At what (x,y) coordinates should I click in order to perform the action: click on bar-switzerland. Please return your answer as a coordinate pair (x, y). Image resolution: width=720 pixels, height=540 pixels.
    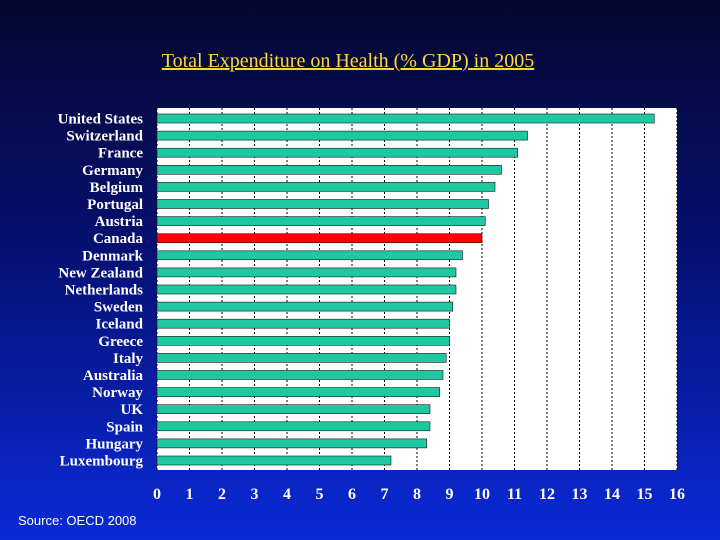
    Looking at the image, I should click on (342, 135).